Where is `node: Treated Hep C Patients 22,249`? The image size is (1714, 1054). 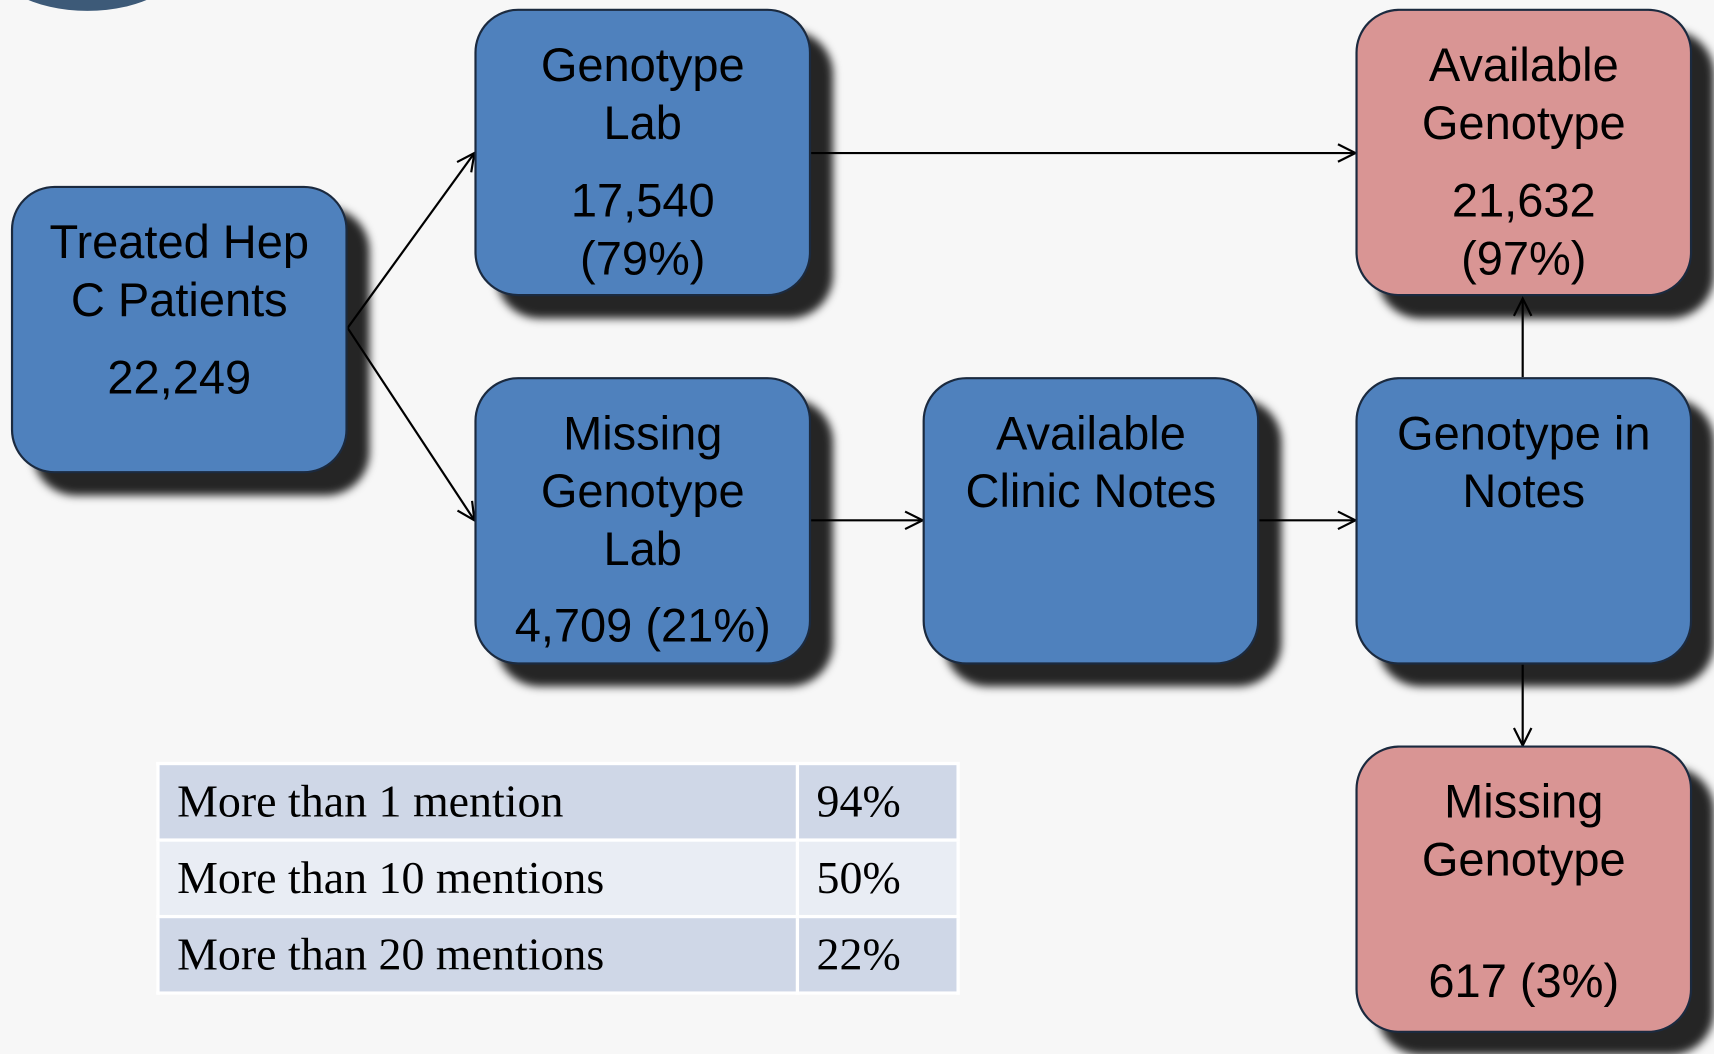
node: Treated Hep C Patients 22,249 is located at coordinates (179, 329).